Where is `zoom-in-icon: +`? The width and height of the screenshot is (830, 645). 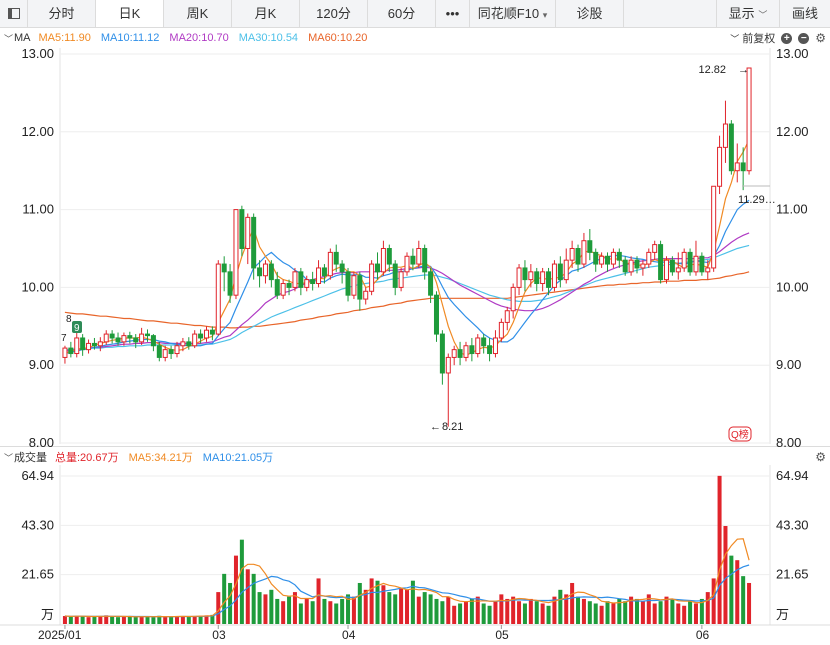
zoom-in-icon: + is located at coordinates (787, 38).